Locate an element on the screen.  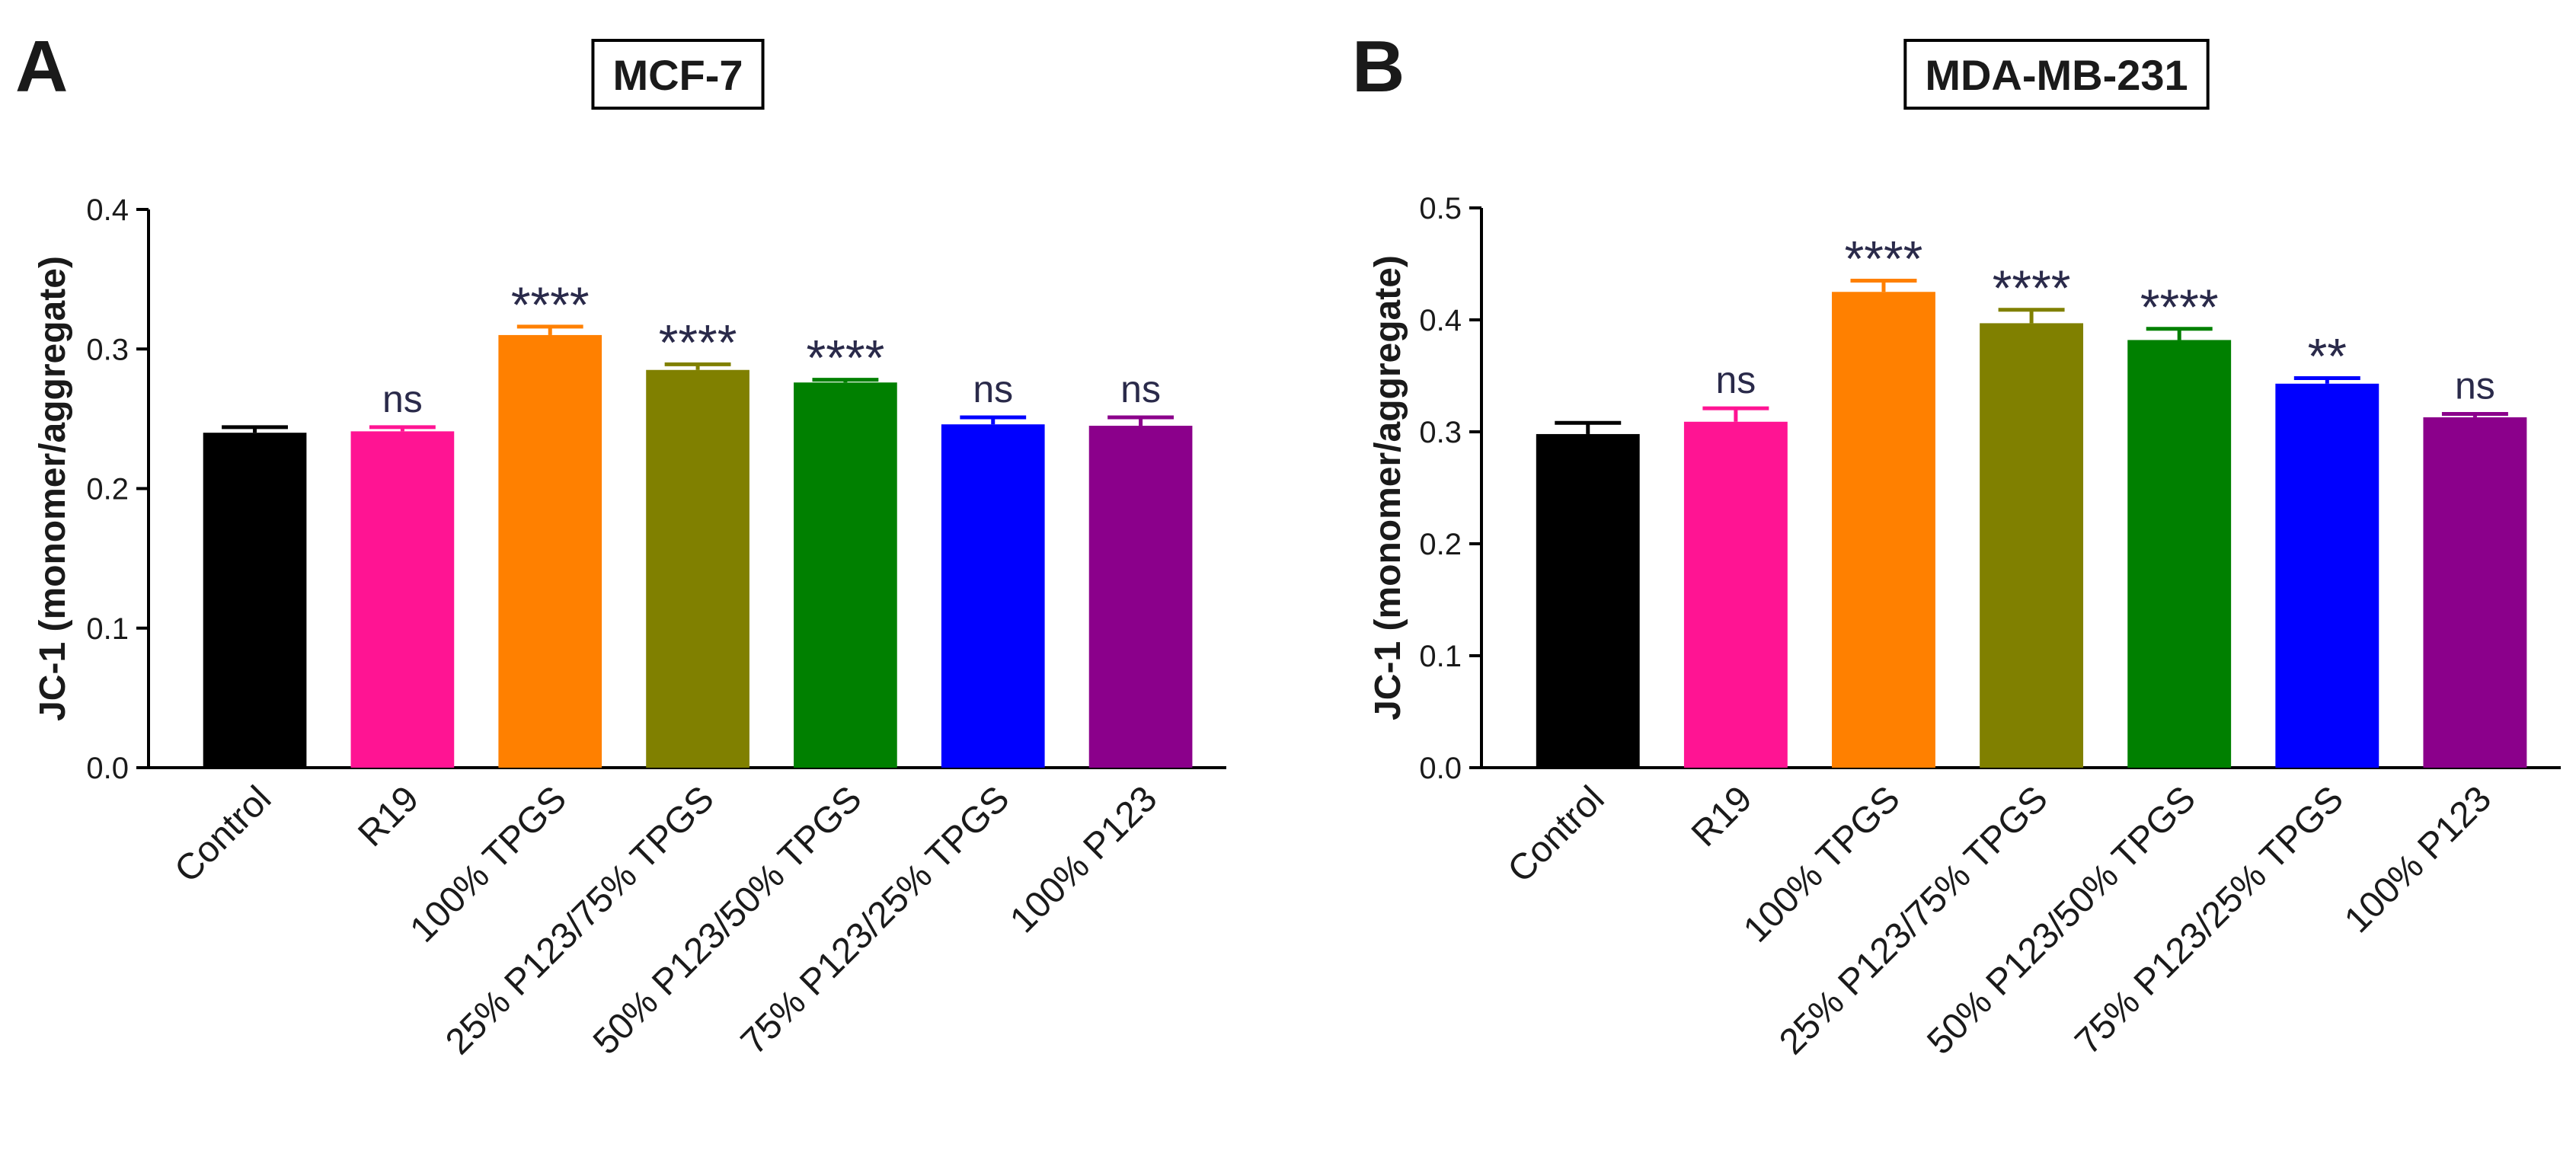
chart-title-box: MDA-MB-231 is located at coordinates (2056, 74).